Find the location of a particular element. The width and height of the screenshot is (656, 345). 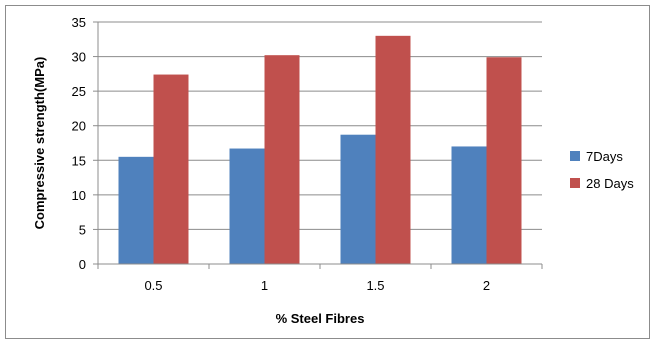

y-tick-label: 5 is located at coordinates (82, 229).